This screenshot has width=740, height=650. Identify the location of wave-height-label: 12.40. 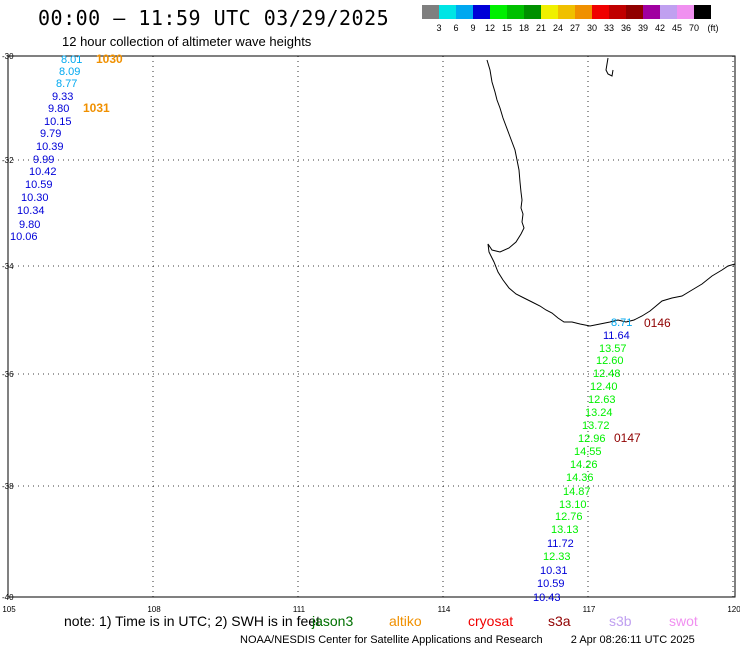
(604, 387).